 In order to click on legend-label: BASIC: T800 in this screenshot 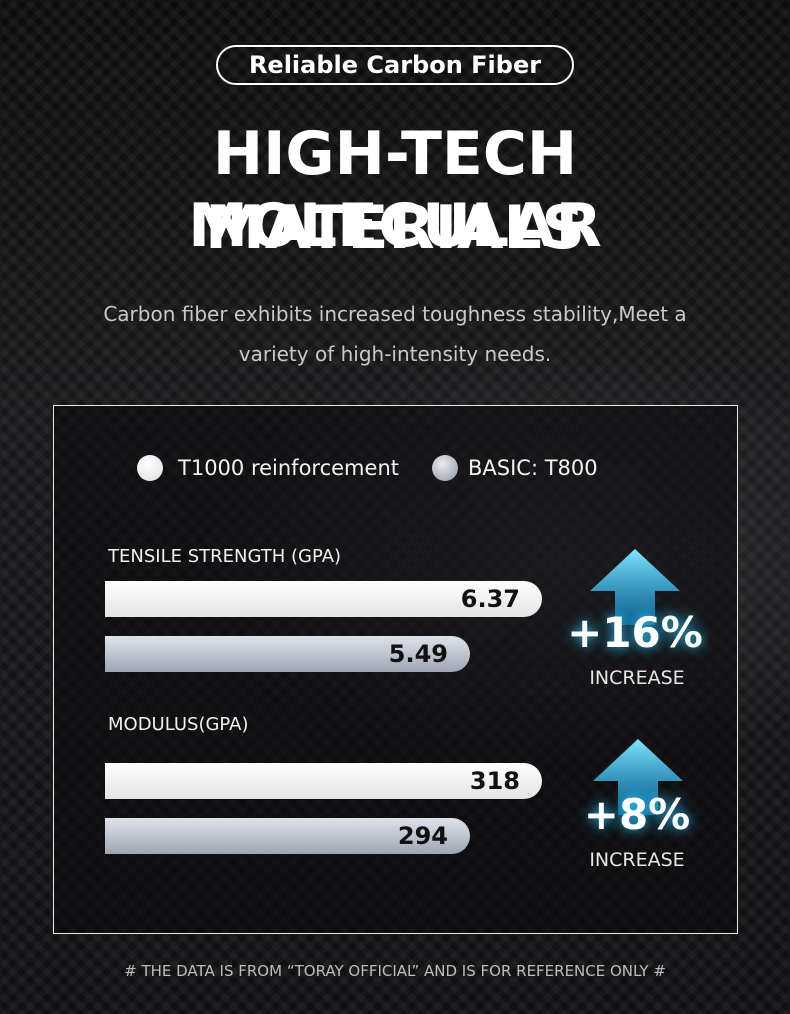, I will do `click(533, 468)`.